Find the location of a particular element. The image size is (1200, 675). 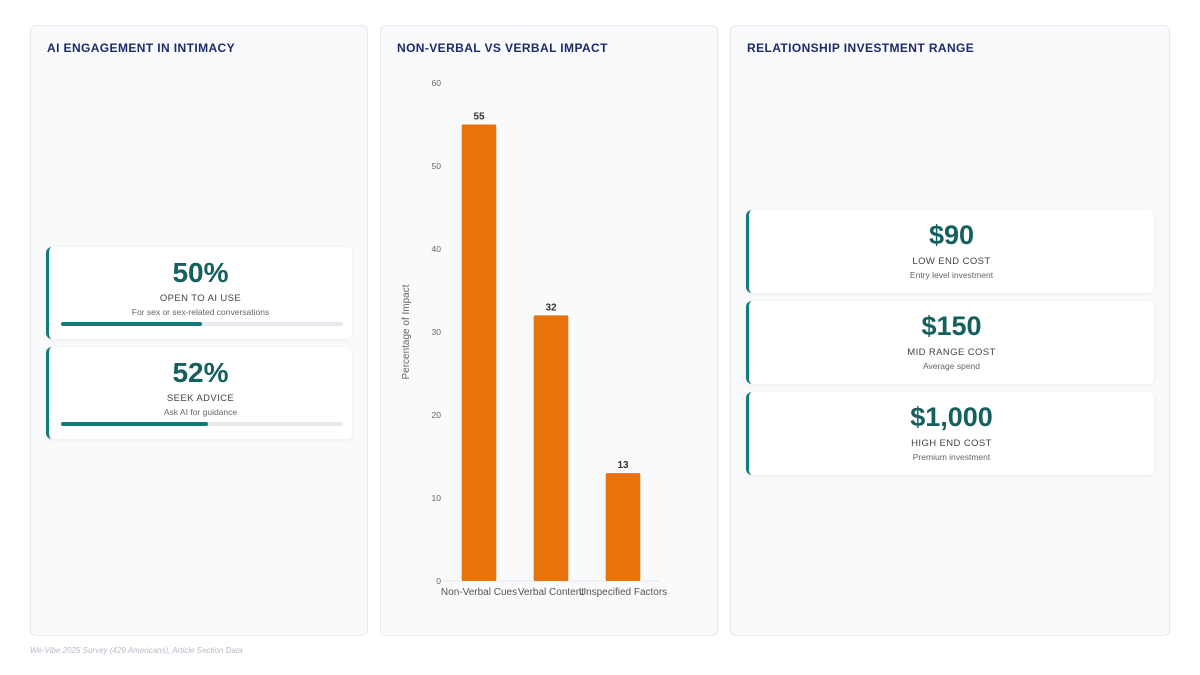

investment-title: RELATIONSHIP INVESTMENT RANGE is located at coordinates (861, 48).